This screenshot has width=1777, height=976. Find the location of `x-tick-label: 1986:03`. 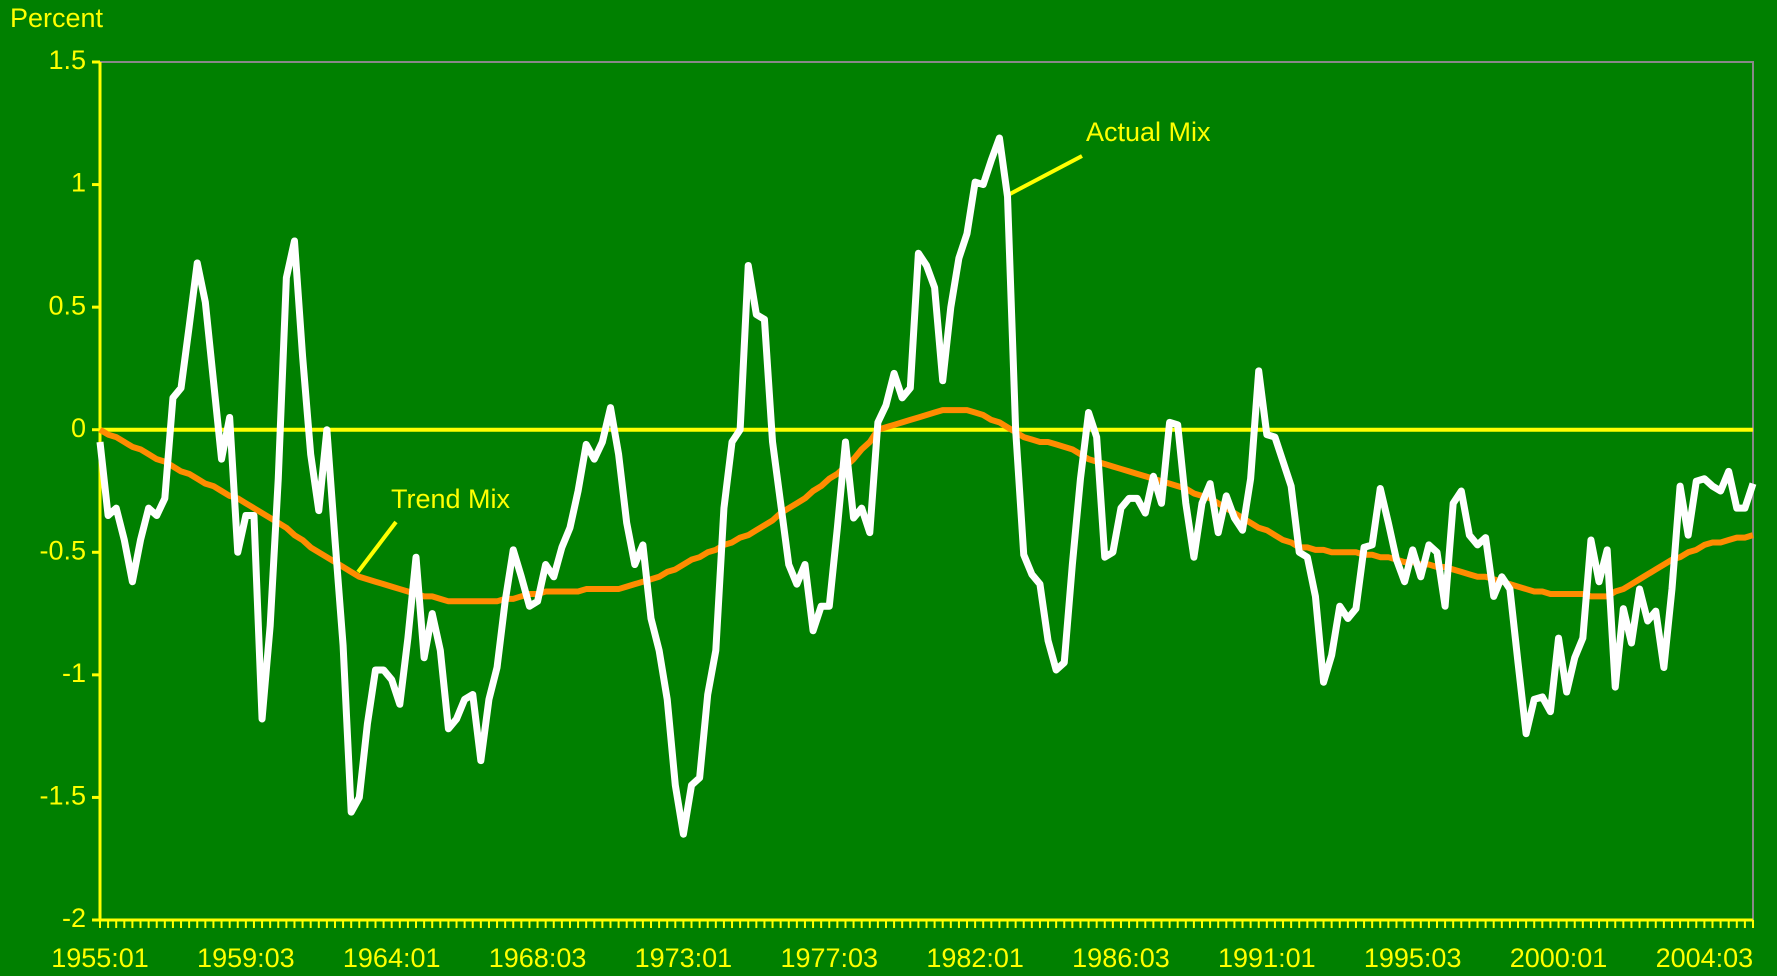

x-tick-label: 1986:03 is located at coordinates (1121, 958).